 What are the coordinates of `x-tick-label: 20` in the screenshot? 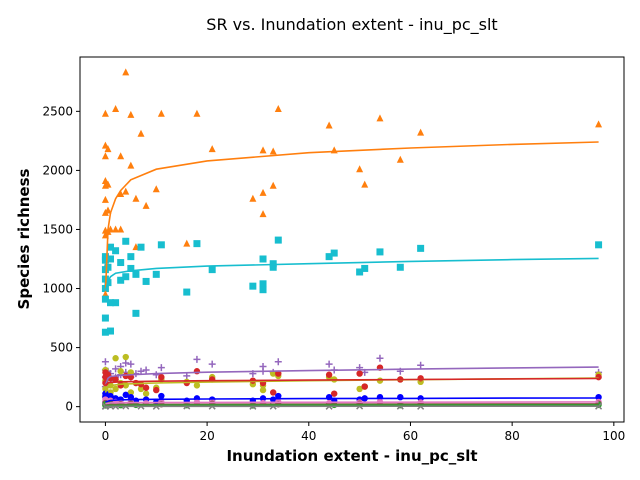 It's located at (206, 436).